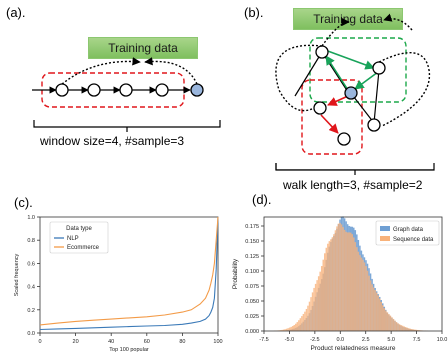 The image size is (448, 353). What do you see at coordinates (111, 342) in the screenshot?
I see `x-tick-label: 40` at bounding box center [111, 342].